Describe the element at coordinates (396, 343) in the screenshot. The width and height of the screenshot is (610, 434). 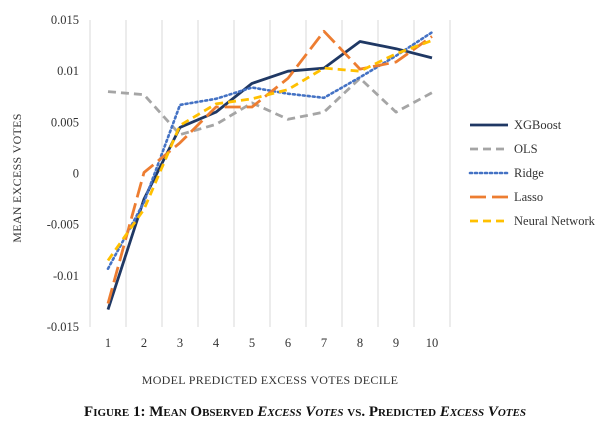
I see `x-tick-label: 9` at that location.